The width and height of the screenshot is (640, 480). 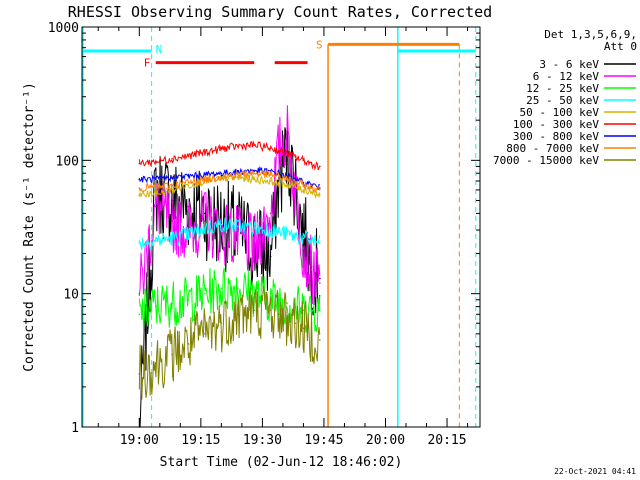 What do you see at coordinates (159, 49) in the screenshot?
I see `night-flag-label: N` at bounding box center [159, 49].